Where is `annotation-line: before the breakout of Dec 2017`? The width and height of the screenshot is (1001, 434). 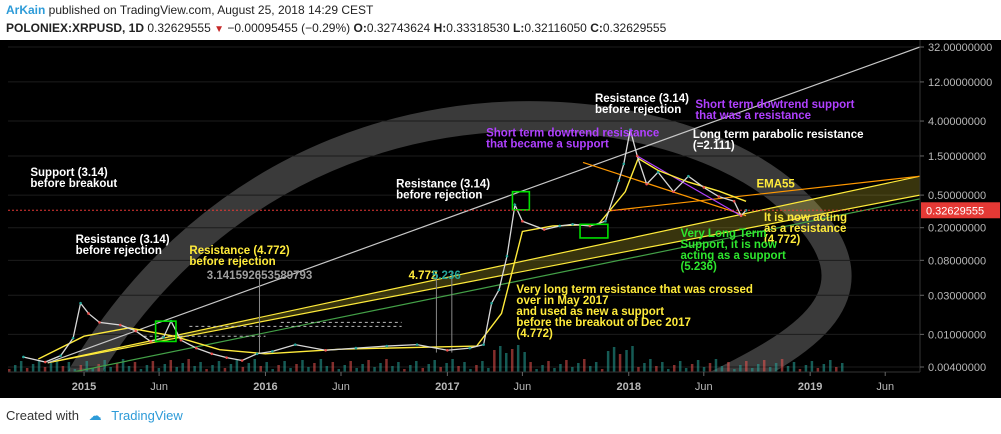 annotation-line: before the breakout of Dec 2017 is located at coordinates (603, 323).